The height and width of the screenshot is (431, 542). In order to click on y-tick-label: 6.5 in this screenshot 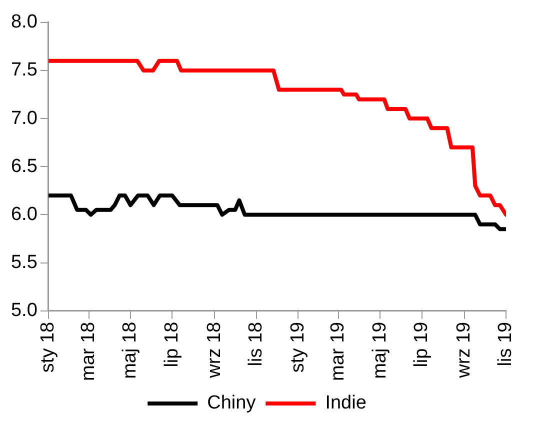, I will do `click(24, 166)`.